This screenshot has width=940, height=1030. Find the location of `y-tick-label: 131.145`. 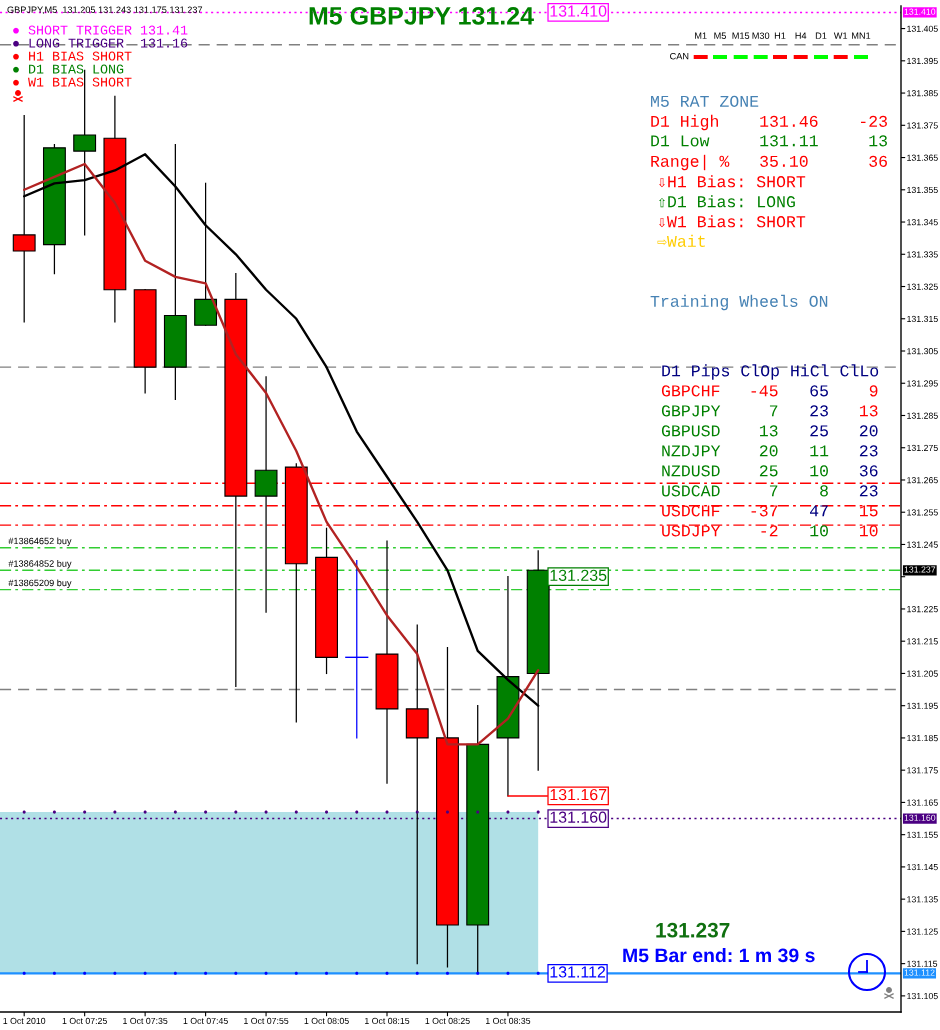

y-tick-label: 131.145 is located at coordinates (922, 867).